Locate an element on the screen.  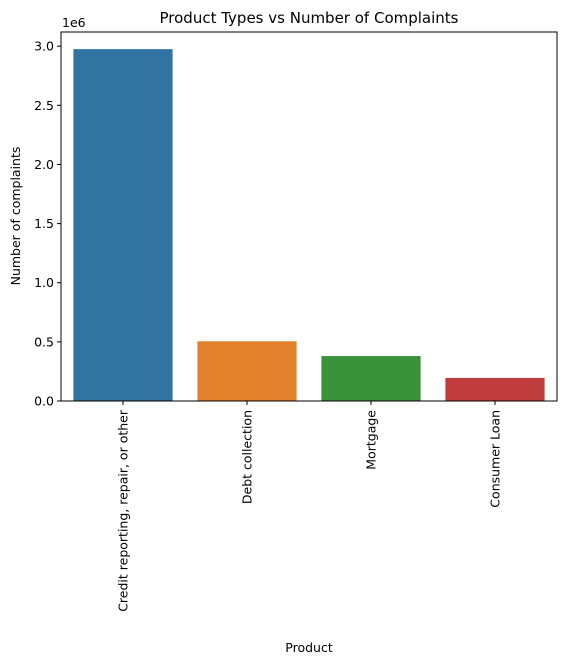
y-tick-label-1: 0.5 is located at coordinates (44, 341).